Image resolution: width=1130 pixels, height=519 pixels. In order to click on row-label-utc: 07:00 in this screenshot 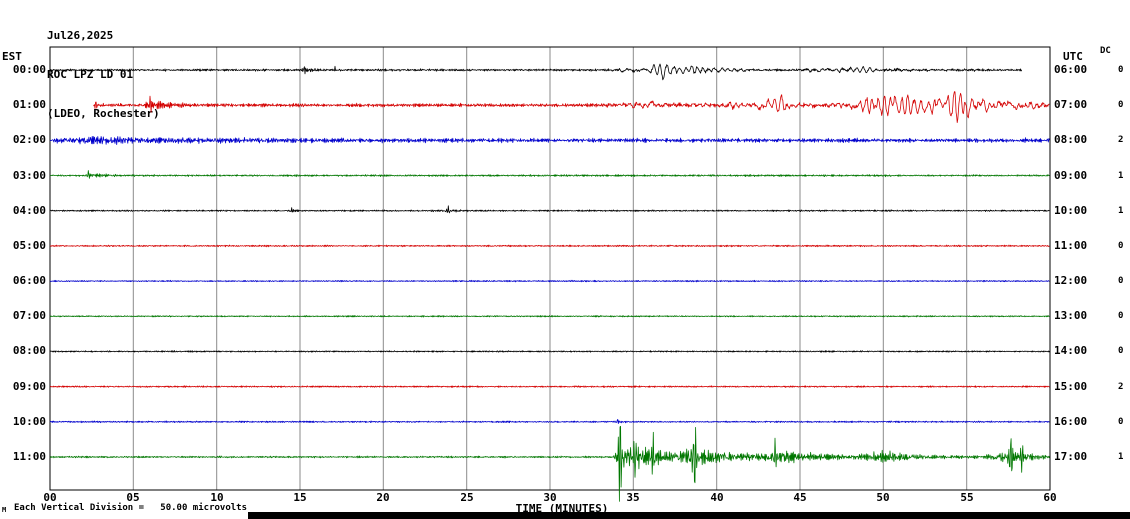, I will do `click(1071, 104)`.